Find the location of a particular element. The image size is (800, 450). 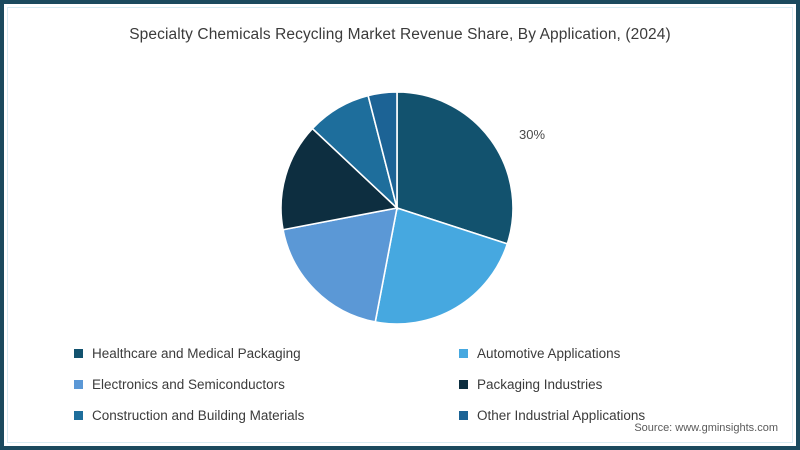

pie-slice-label-healthcare: 30% is located at coordinates (532, 134).